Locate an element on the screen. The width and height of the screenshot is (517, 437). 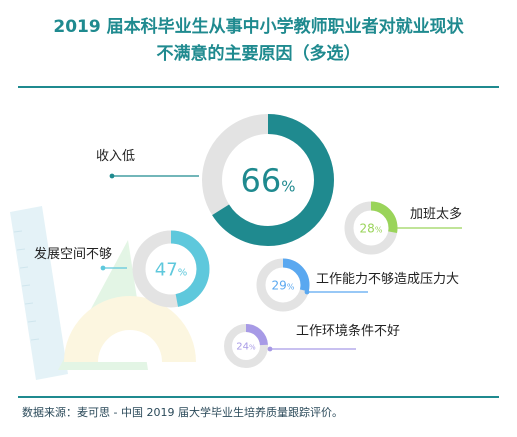
title-line-1: 2019 届本科毕业生从事中小学教师职业者对就业现状 is located at coordinates (258, 27).